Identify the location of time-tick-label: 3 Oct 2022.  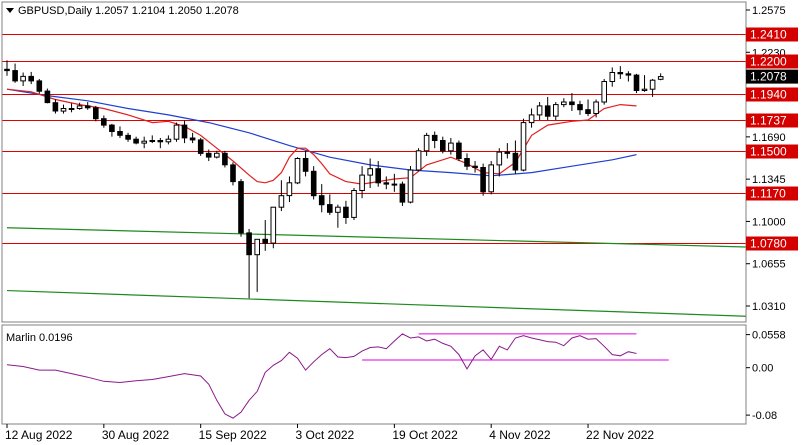
(325, 435).